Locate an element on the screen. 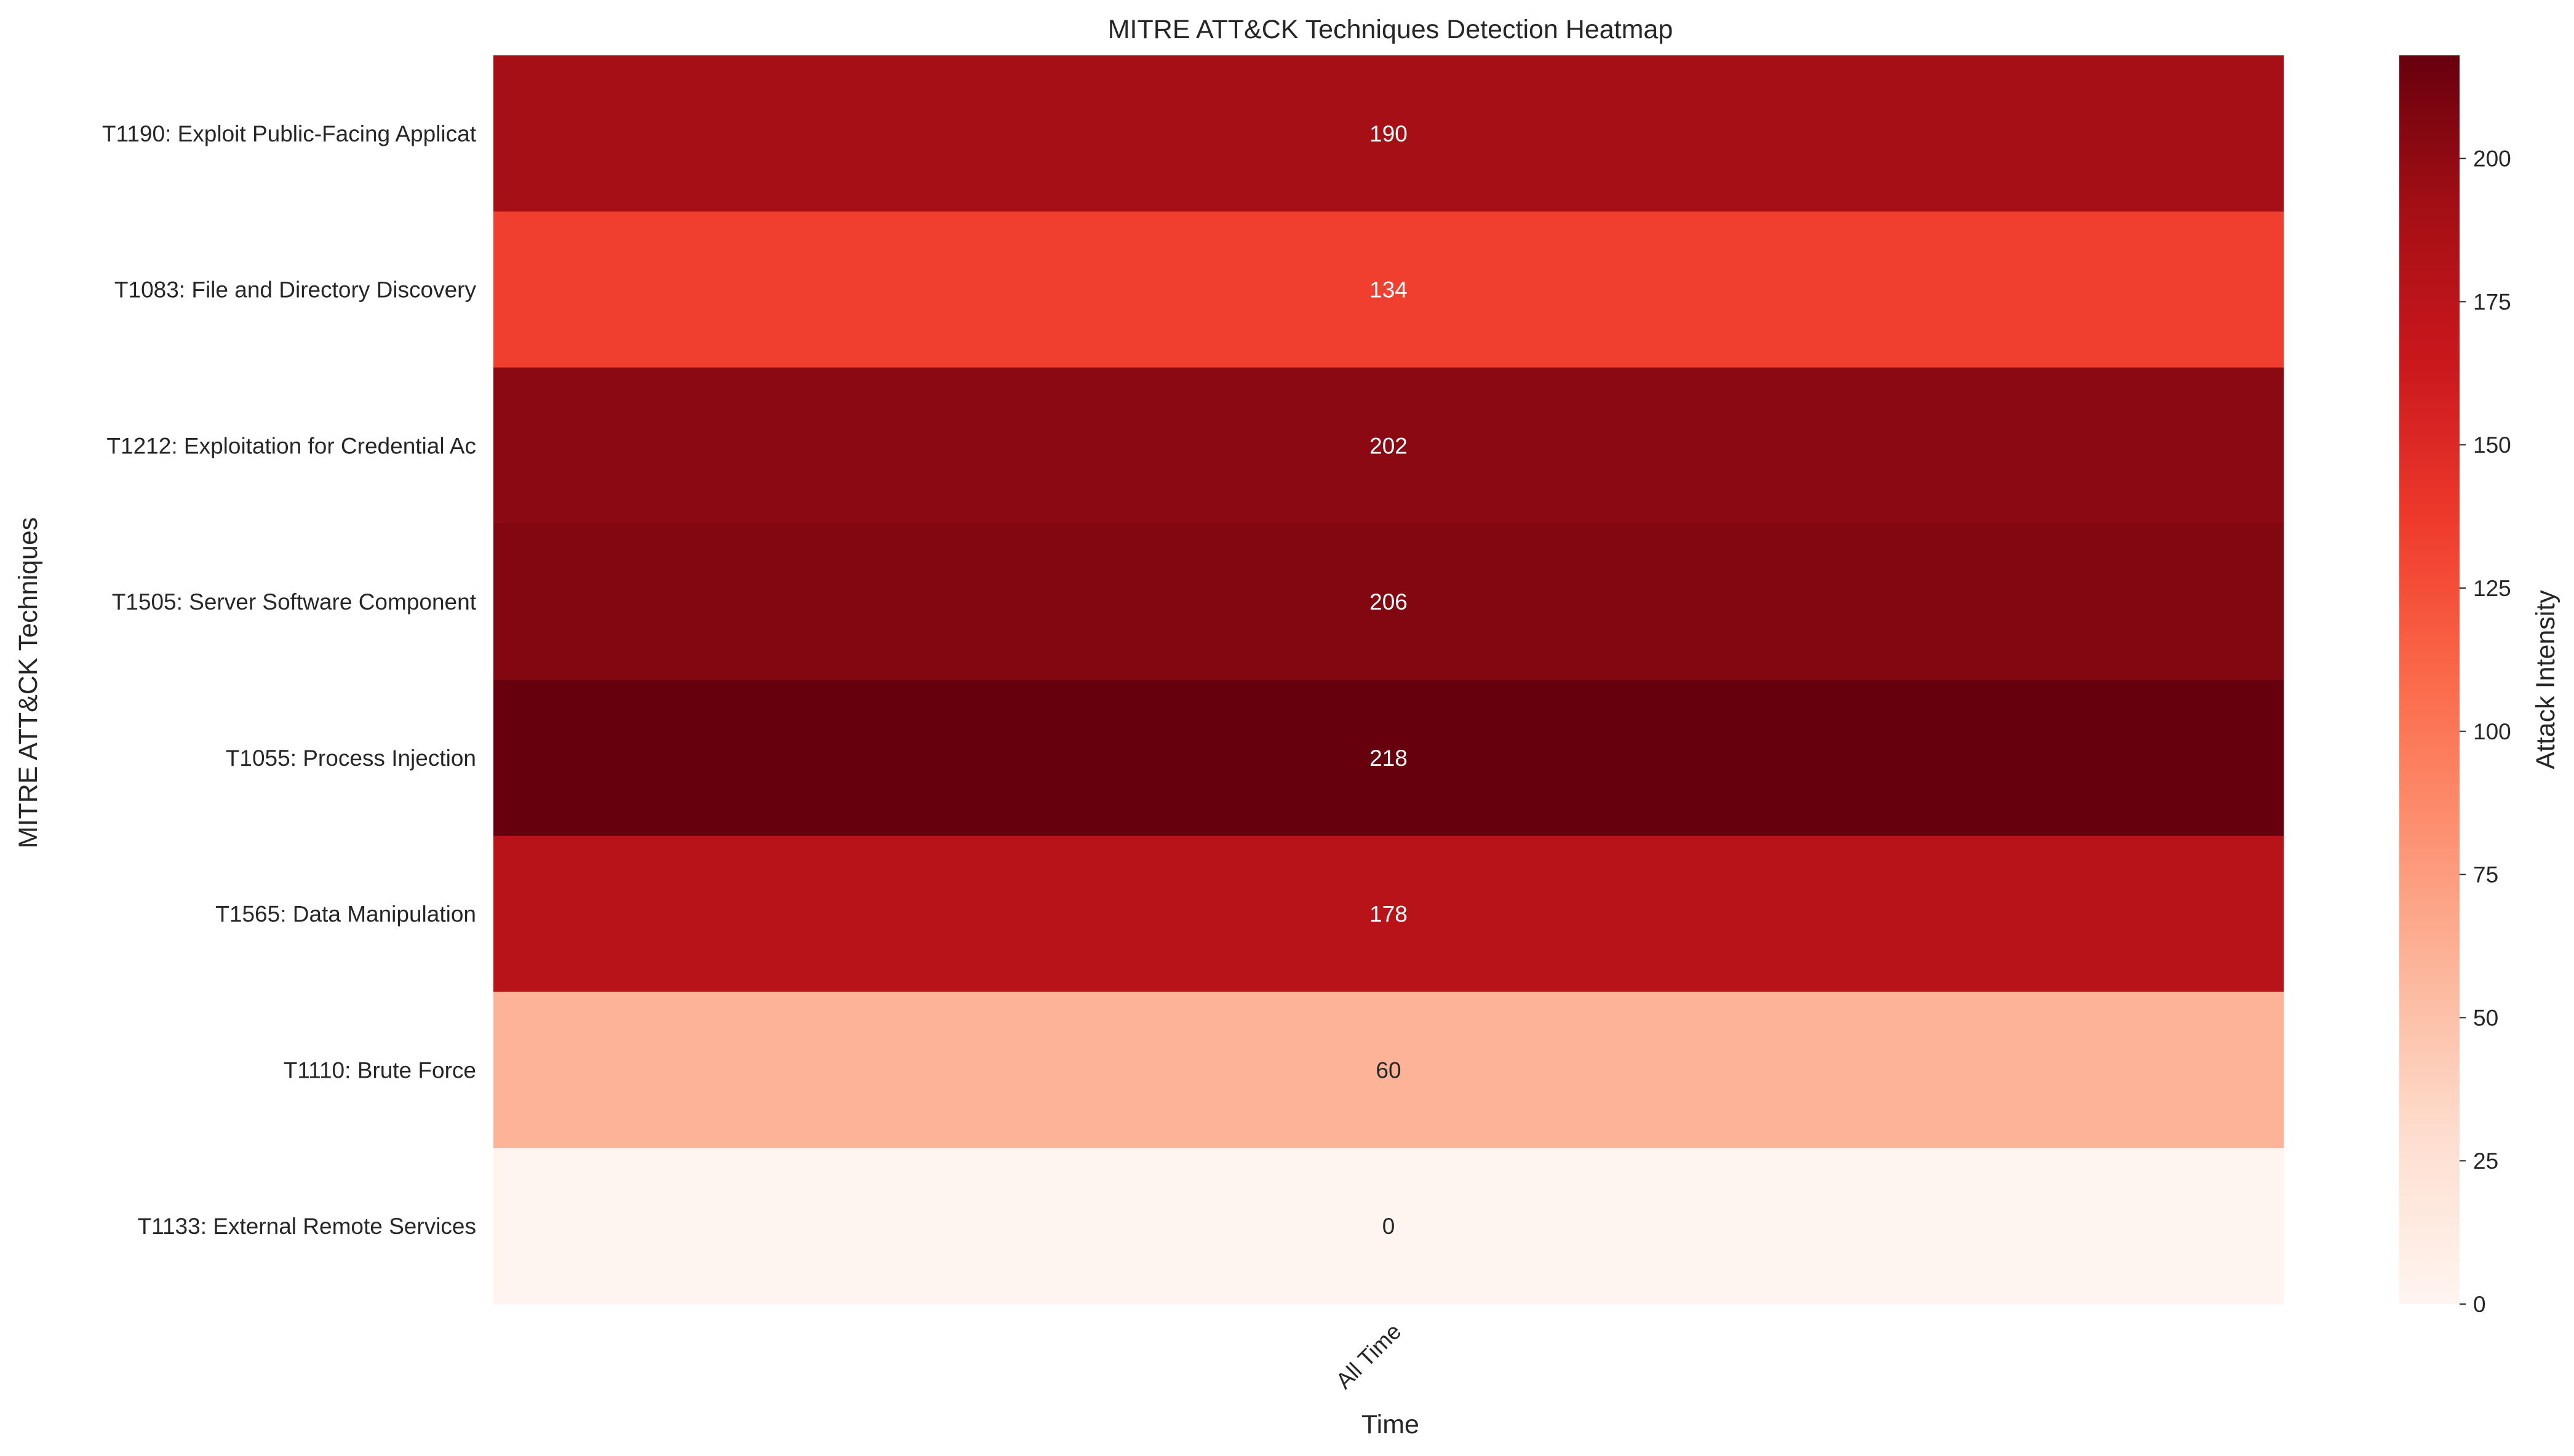 This screenshot has height=1456, width=2574. y-tick-label: T1055: Process Injection is located at coordinates (351, 758).